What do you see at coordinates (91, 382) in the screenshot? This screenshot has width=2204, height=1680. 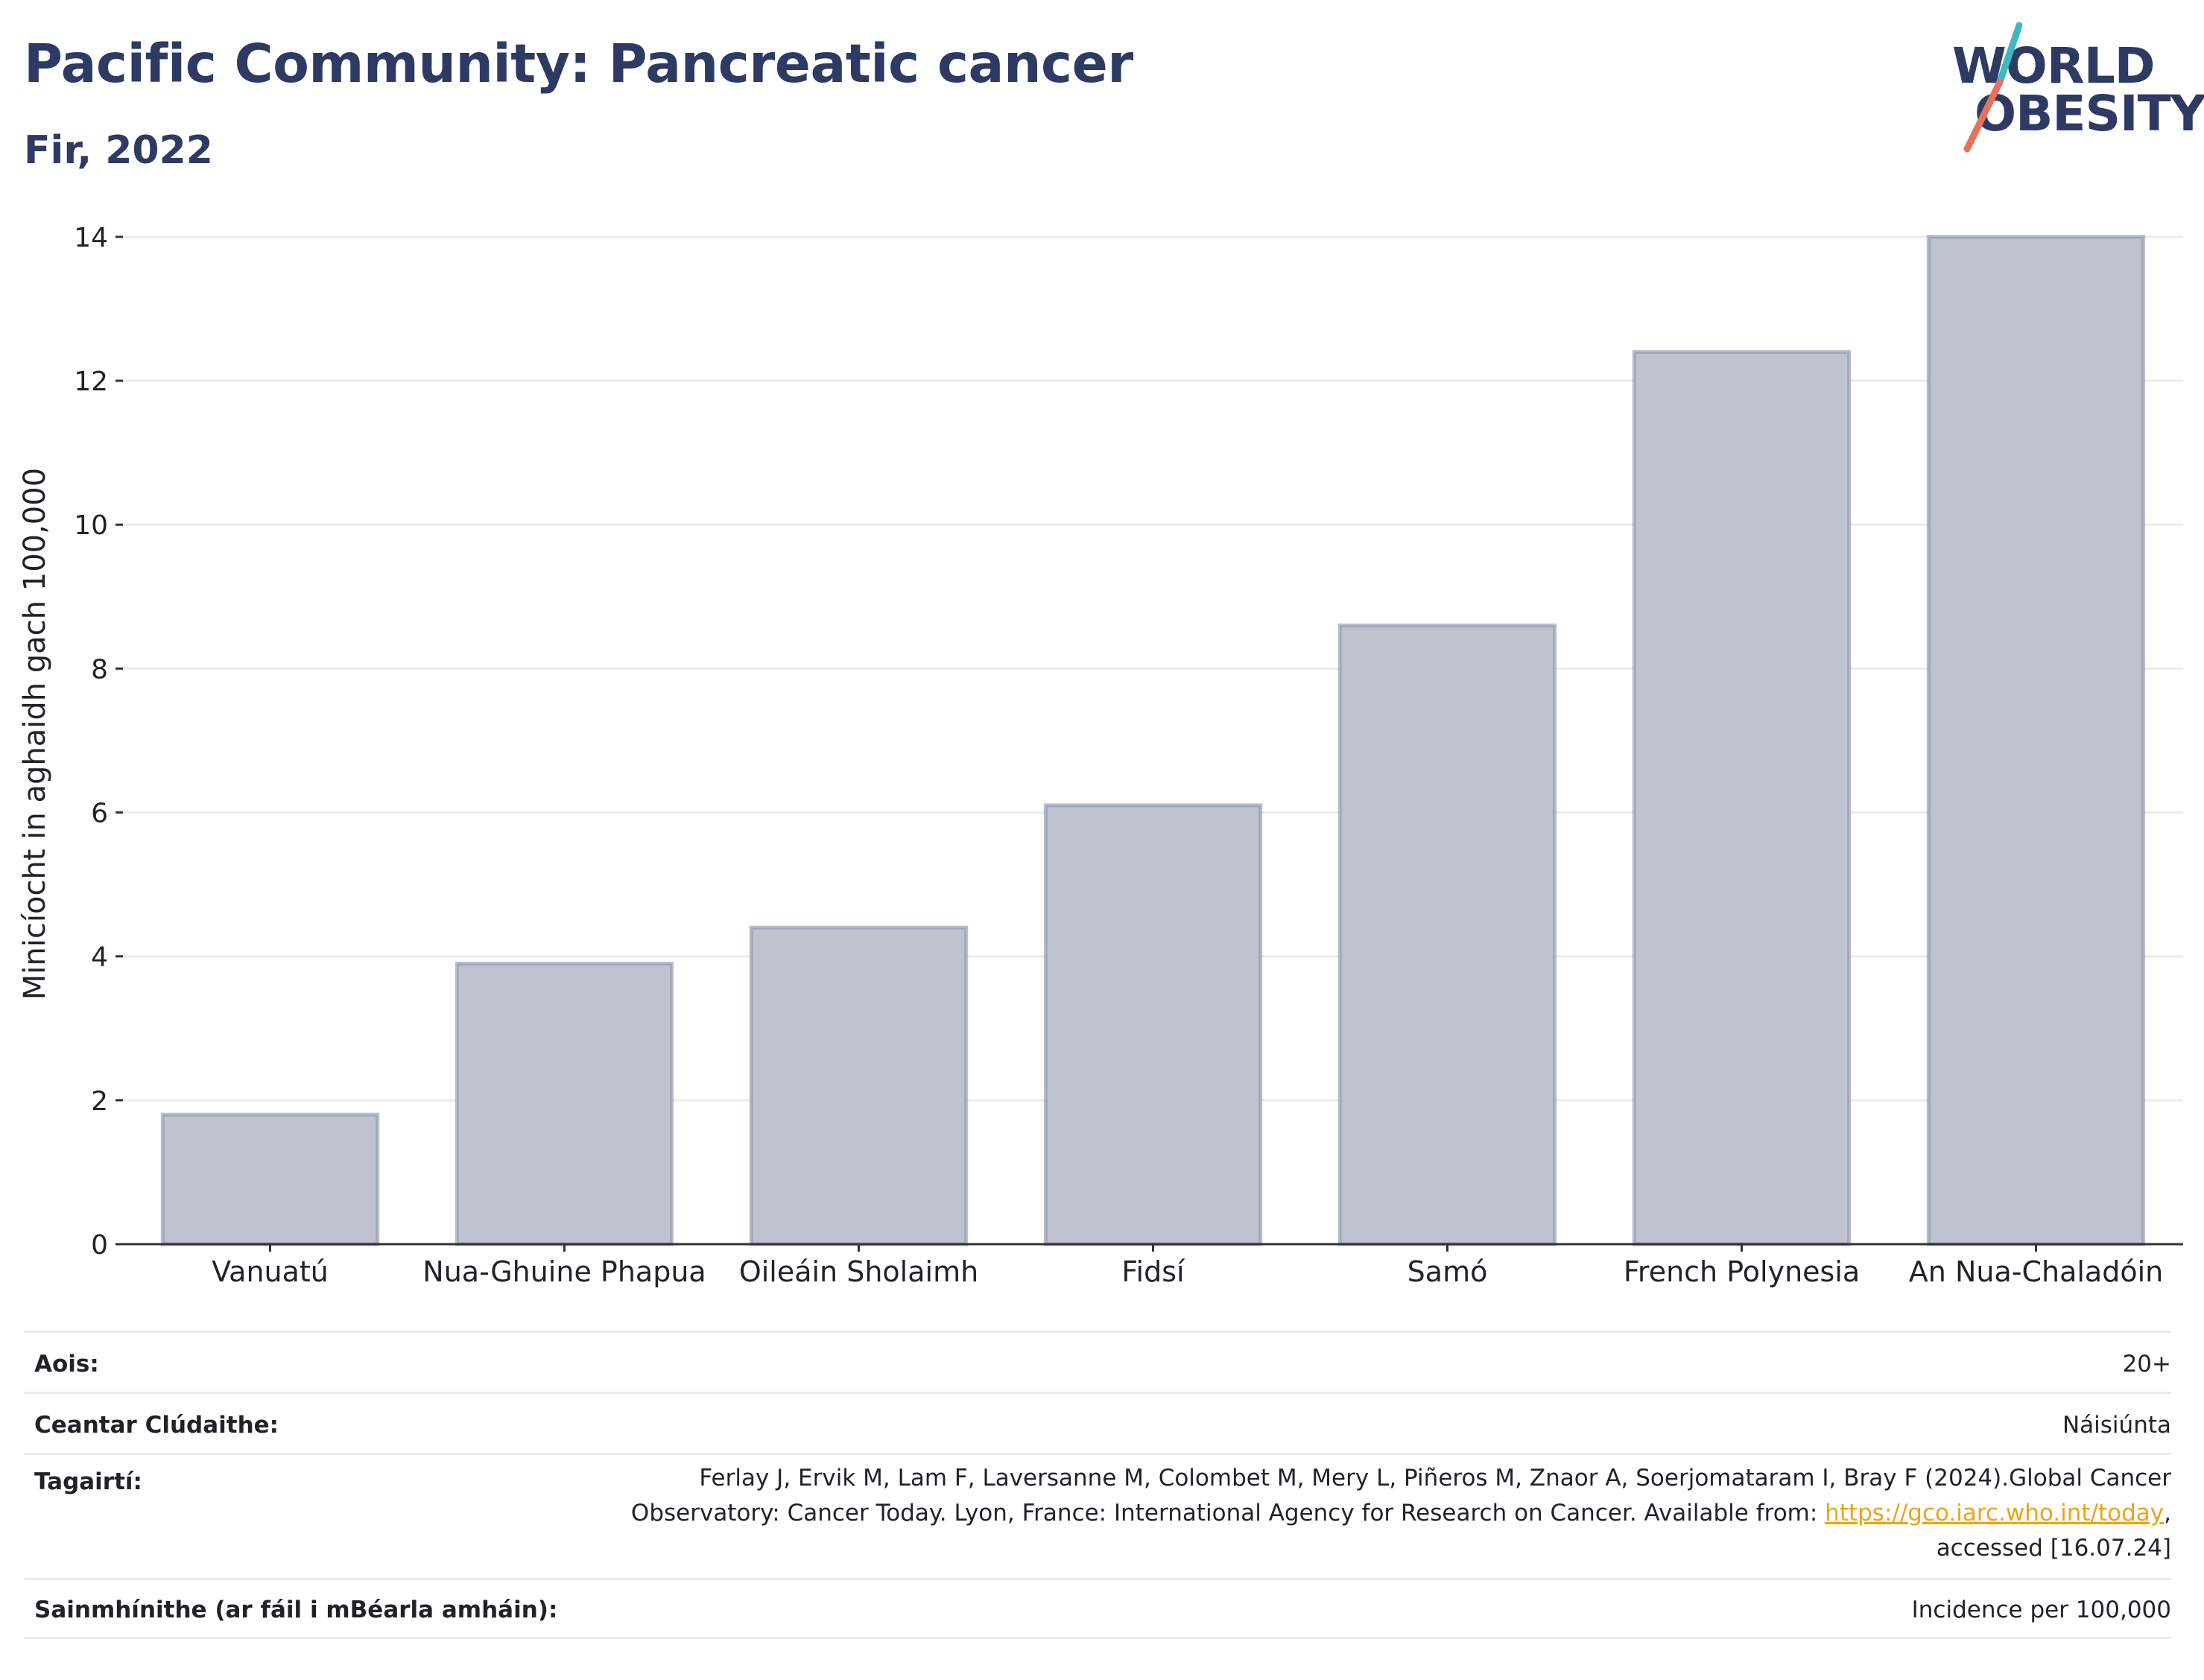 I see `y-tick-label: 12` at bounding box center [91, 382].